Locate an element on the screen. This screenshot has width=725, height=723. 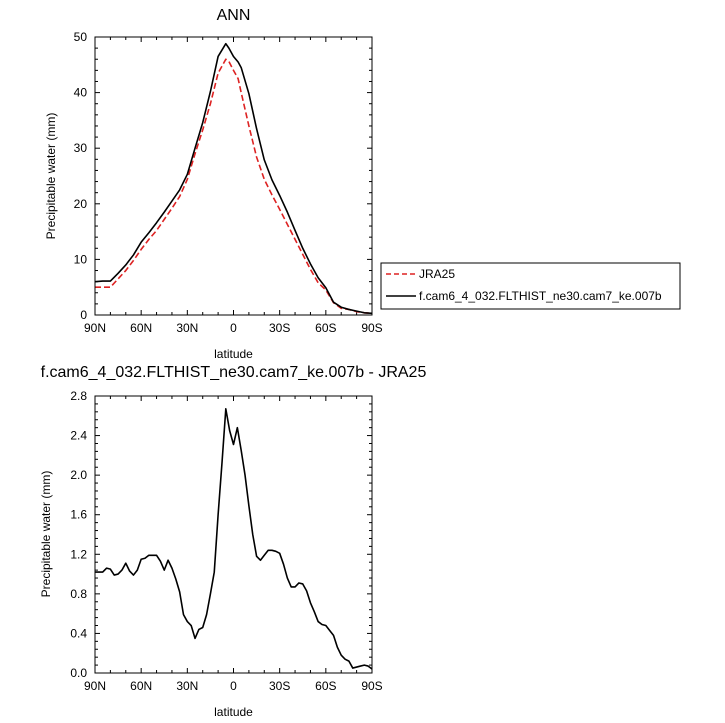
top-x-tick-label: 0 is located at coordinates (233, 328).